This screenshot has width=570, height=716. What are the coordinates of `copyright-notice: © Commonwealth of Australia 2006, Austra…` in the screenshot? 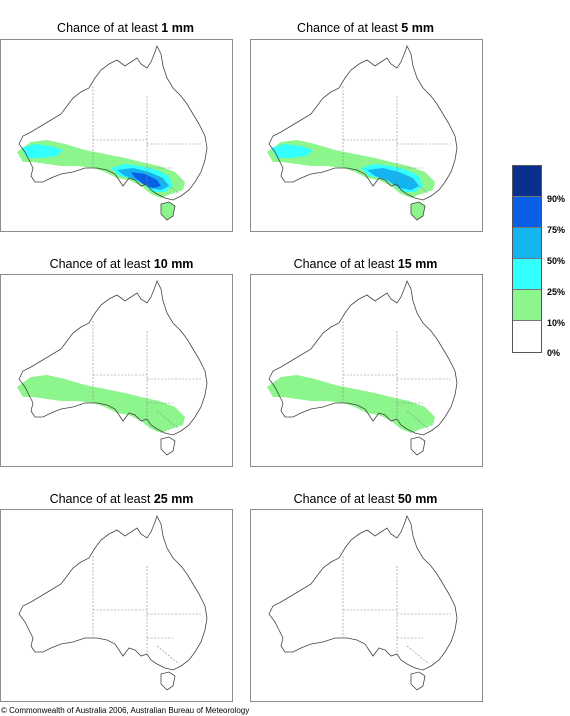 It's located at (125, 710).